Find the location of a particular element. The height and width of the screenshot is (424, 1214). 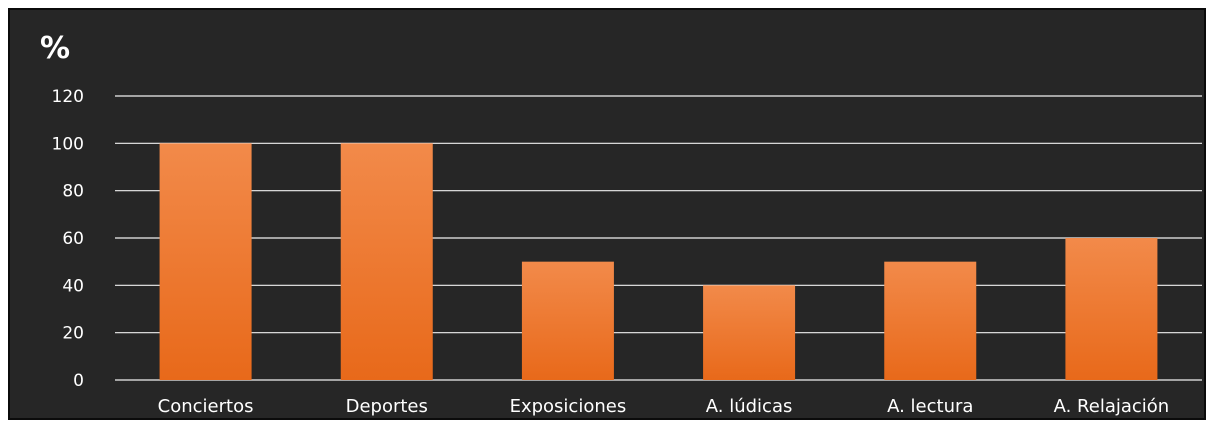

y-tick-label: 80 is located at coordinates (73, 192).